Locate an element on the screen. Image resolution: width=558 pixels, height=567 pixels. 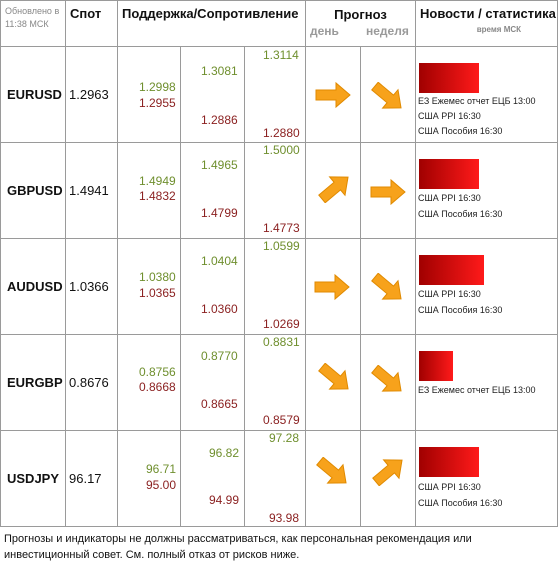
forecast-header-label: Прогноз is located at coordinates (360, 14).